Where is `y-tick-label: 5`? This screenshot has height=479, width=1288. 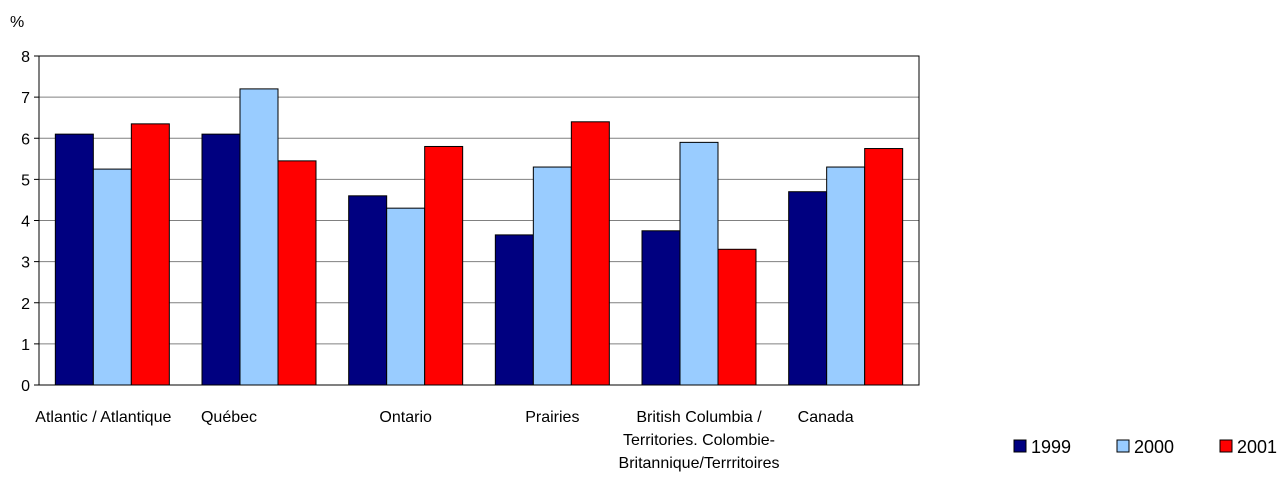 y-tick-label: 5 is located at coordinates (25, 180).